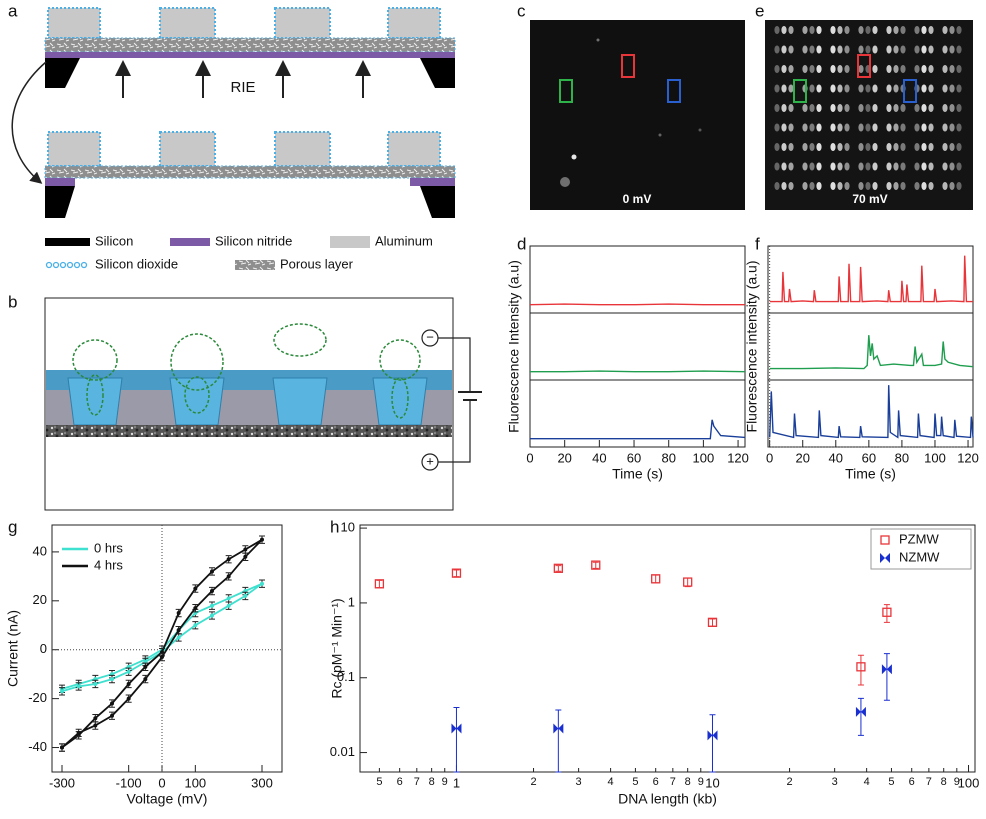 The height and width of the screenshot is (819, 986). I want to click on plot-frame, so click(637, 279).